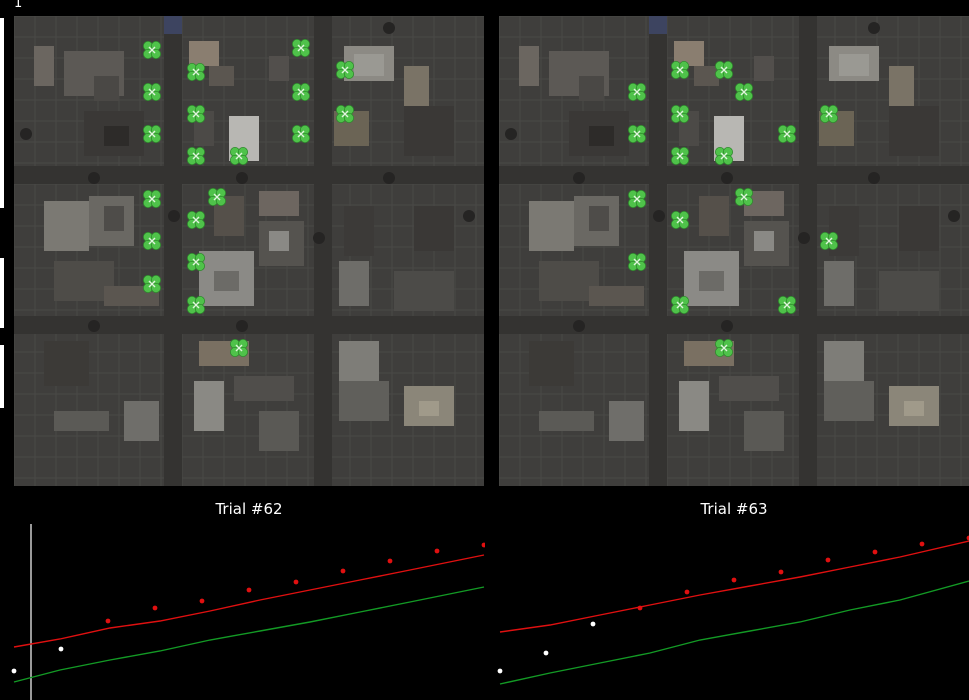  What do you see at coordinates (249, 509) in the screenshot?
I see `trial-title-left: Trial #62` at bounding box center [249, 509].